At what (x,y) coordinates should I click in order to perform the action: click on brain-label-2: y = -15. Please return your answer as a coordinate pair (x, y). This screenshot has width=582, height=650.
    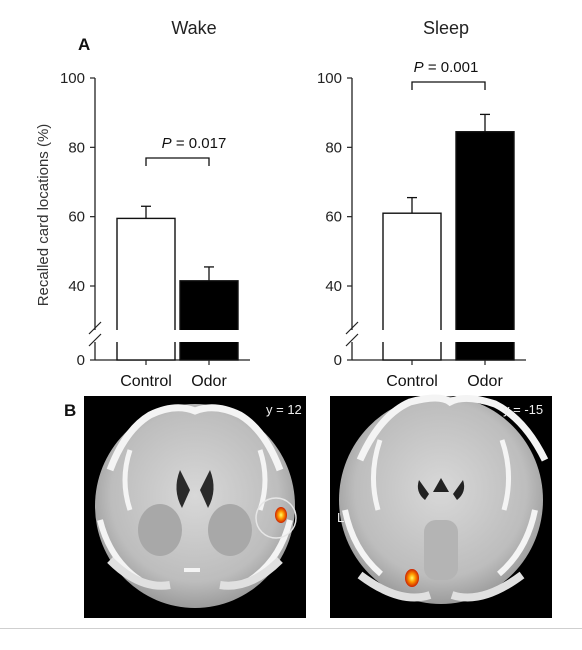
    Looking at the image, I should click on (523, 409).